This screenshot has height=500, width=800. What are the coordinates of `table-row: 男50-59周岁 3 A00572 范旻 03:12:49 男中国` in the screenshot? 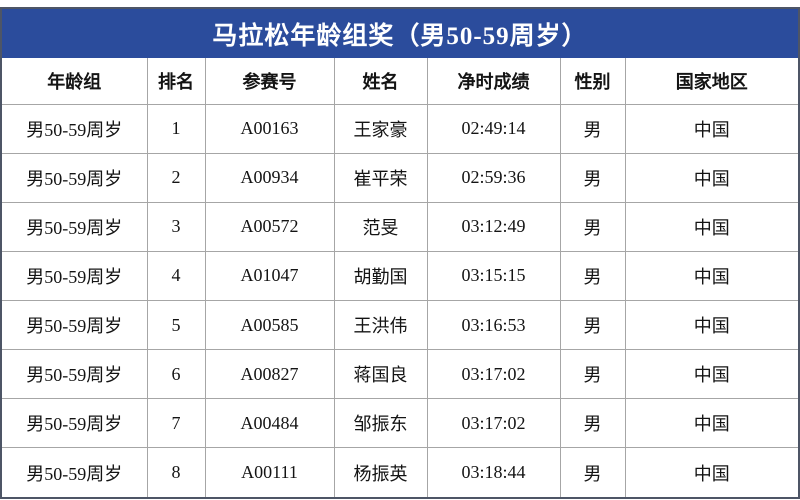 It's located at (400, 226).